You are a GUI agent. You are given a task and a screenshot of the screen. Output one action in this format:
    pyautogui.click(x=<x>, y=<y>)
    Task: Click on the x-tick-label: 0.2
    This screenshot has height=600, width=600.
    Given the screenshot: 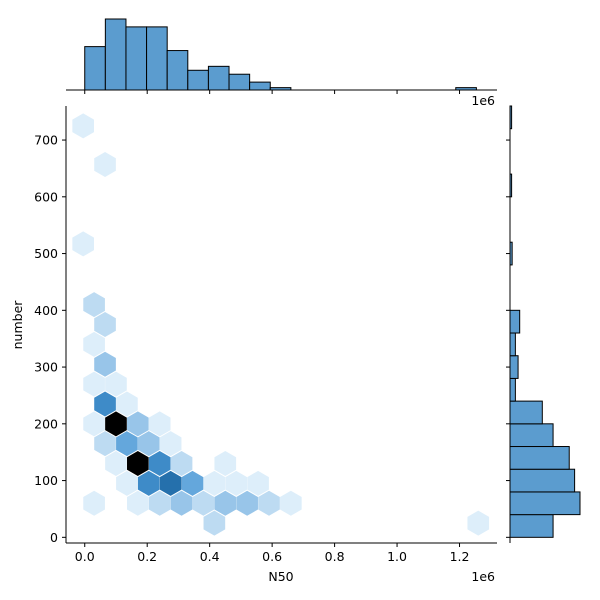 What is the action you would take?
    pyautogui.click(x=147, y=556)
    